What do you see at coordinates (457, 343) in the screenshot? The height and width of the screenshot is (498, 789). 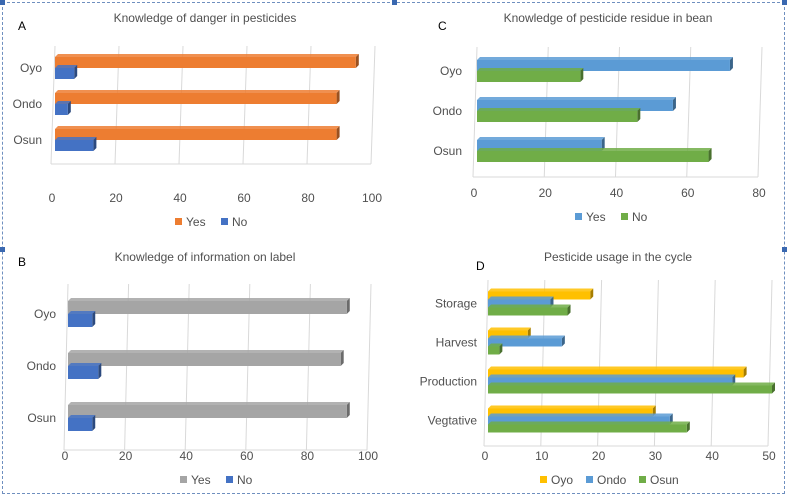 I see `category-label: Harvest` at bounding box center [457, 343].